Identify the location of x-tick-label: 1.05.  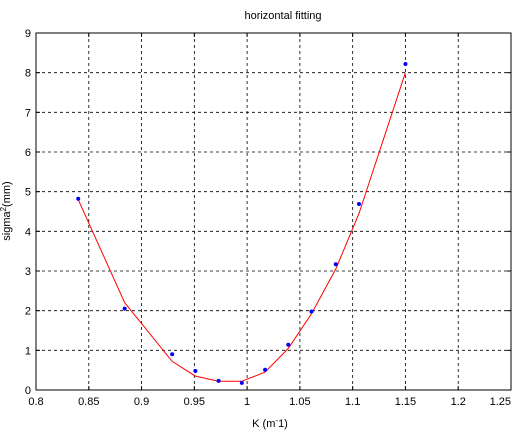
(299, 402).